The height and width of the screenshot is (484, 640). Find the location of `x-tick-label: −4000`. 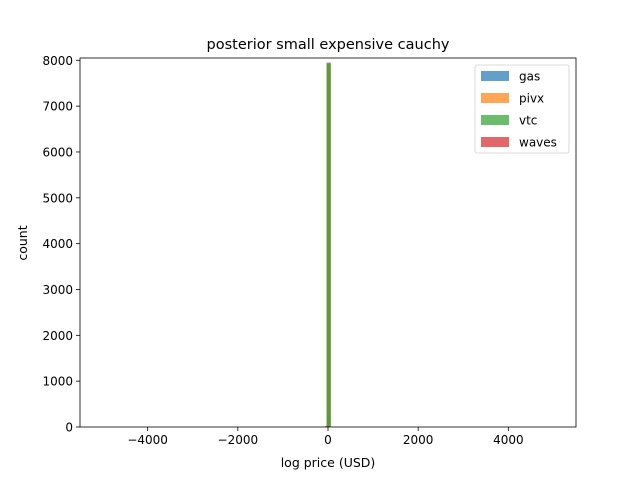

x-tick-label: −4000 is located at coordinates (147, 440).